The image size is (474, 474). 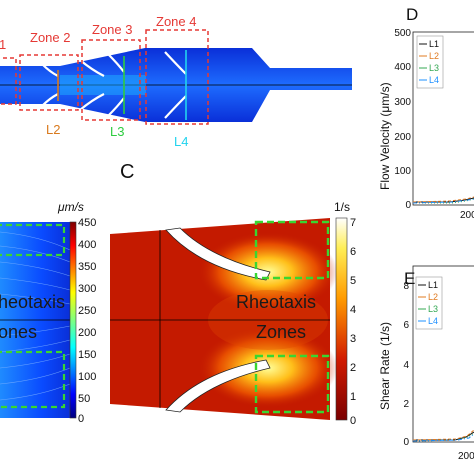 I want to click on zone-boxes, so click(x=104, y=77).